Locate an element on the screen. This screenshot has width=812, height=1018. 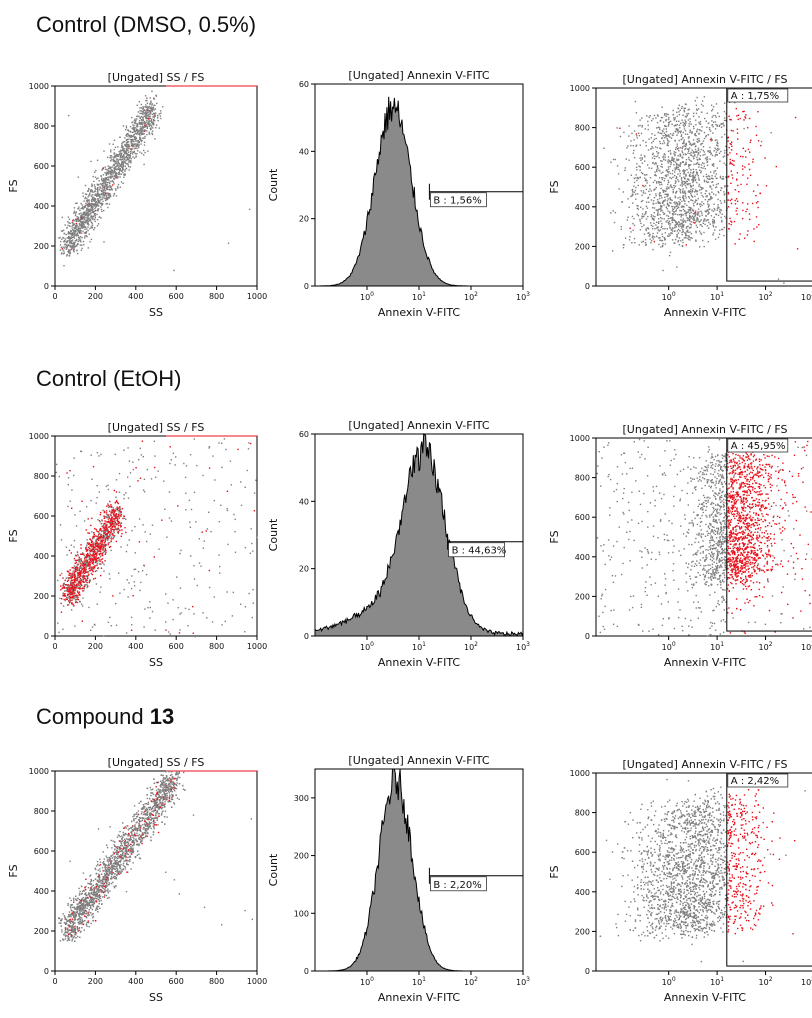
x-axis-label: Annexin V-FITC is located at coordinates (419, 312).